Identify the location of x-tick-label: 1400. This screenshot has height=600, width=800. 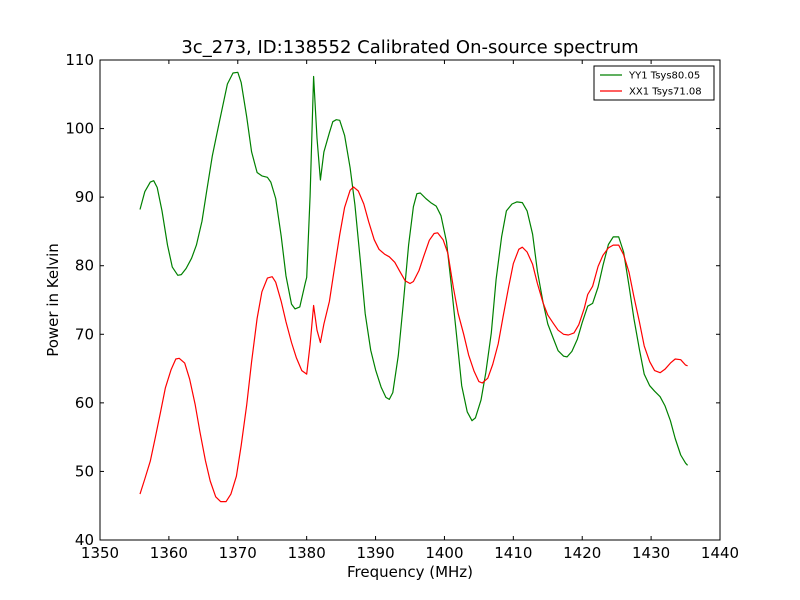
(444, 553).